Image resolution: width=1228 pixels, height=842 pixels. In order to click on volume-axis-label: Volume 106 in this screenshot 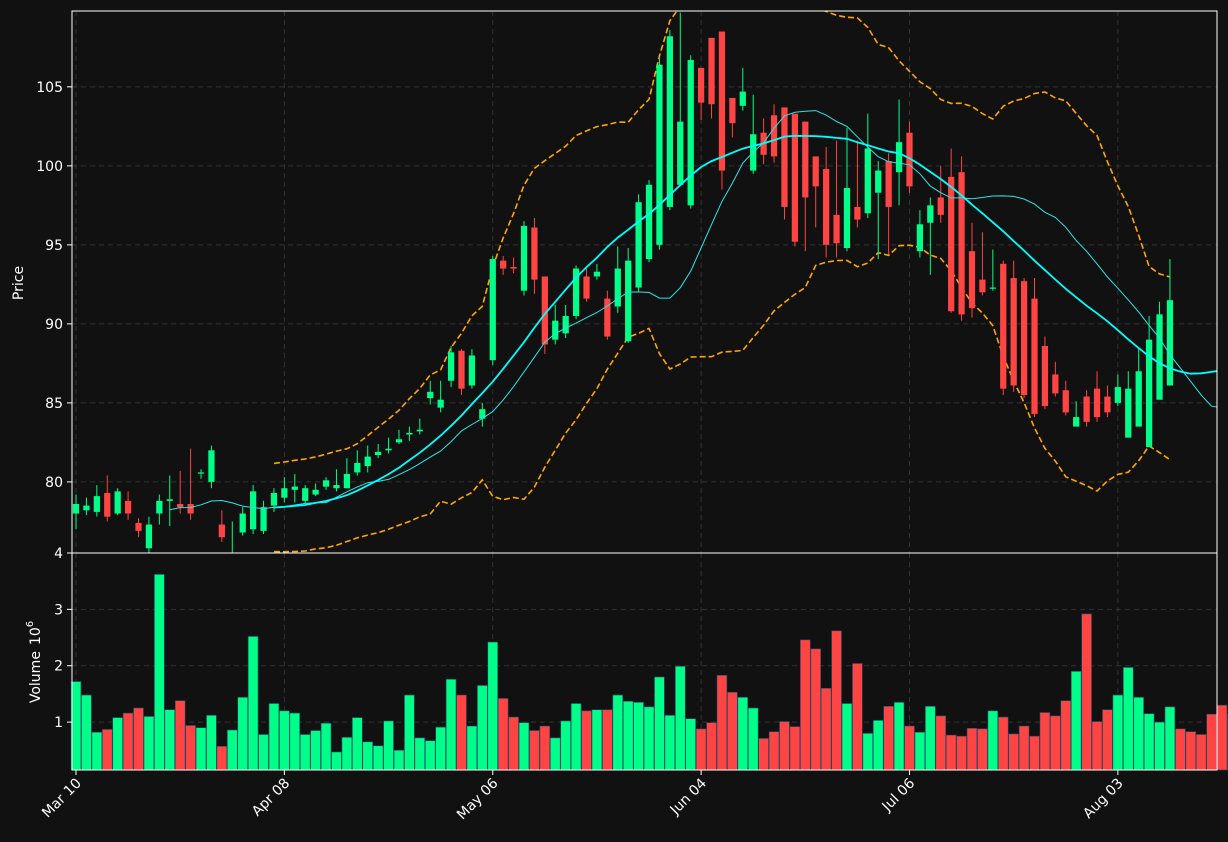, I will do `click(34, 662)`.